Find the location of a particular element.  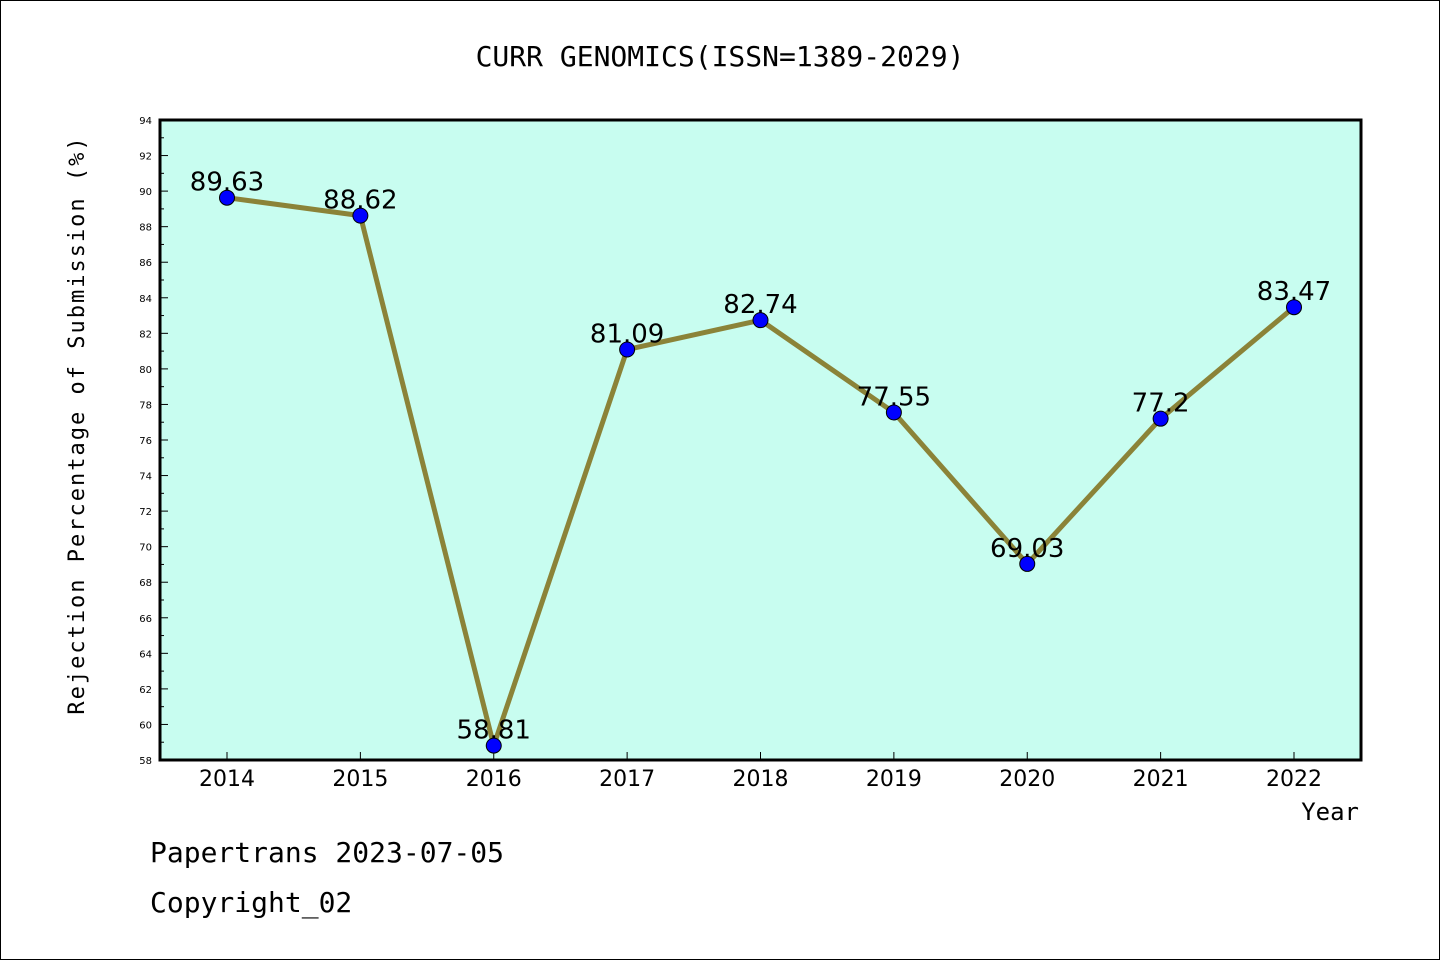

data-label: 77.2 is located at coordinates (1161, 404).